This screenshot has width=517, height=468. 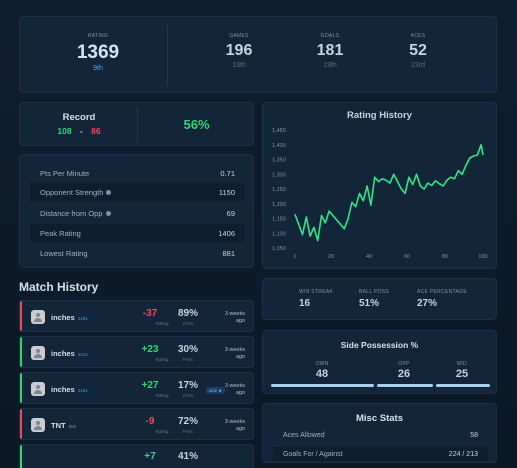 I want to click on divider, so click(x=137, y=125).